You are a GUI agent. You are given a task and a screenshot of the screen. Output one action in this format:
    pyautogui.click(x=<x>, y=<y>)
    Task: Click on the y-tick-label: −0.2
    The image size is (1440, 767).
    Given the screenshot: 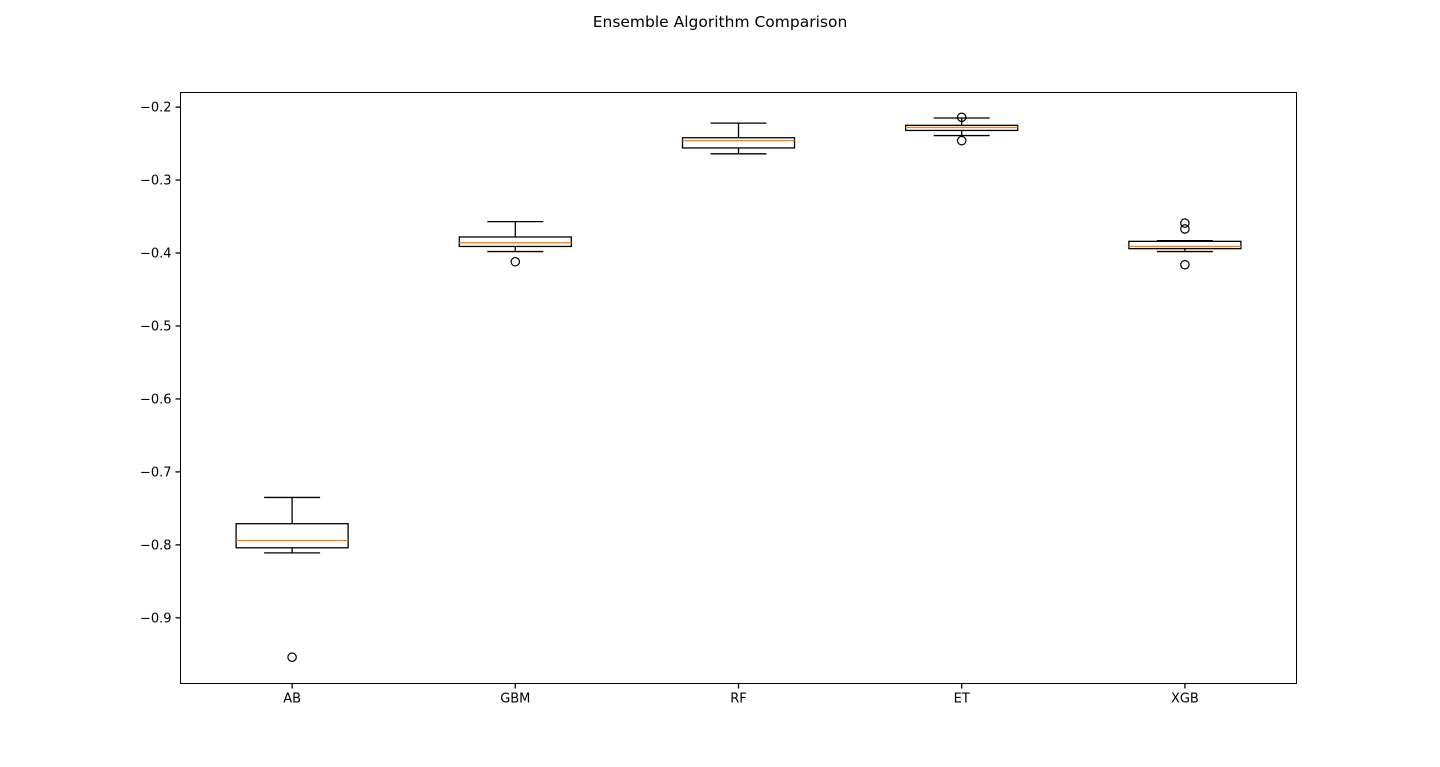 What is the action you would take?
    pyautogui.click(x=156, y=108)
    